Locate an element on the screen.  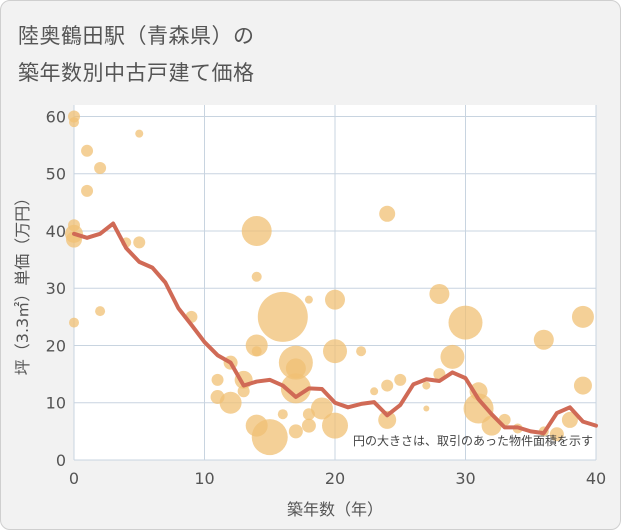
x-axis-label: 築年数（年） is located at coordinates (335, 509).